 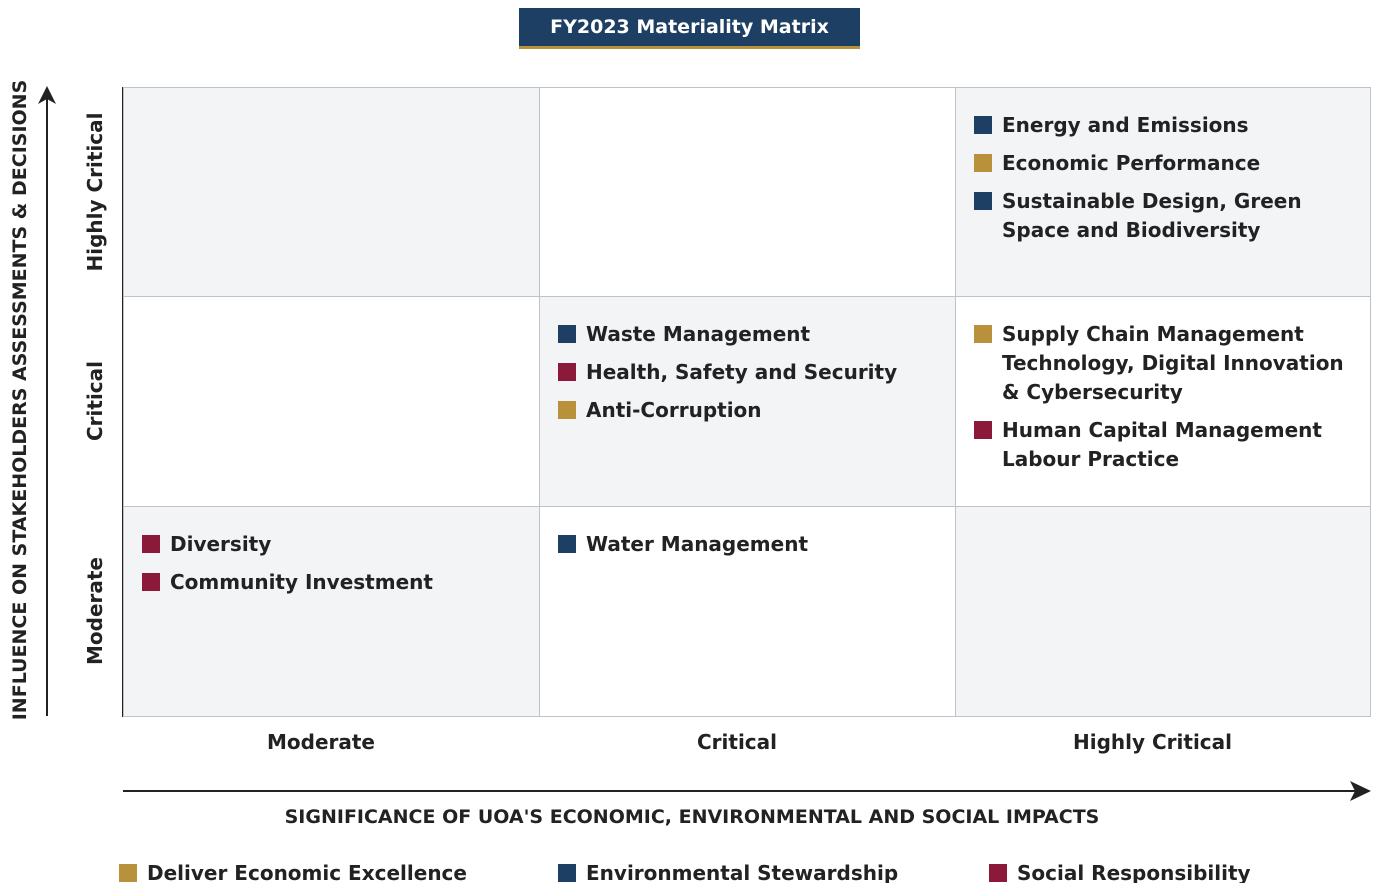 What do you see at coordinates (301, 582) in the screenshot?
I see `topic: Community Investment` at bounding box center [301, 582].